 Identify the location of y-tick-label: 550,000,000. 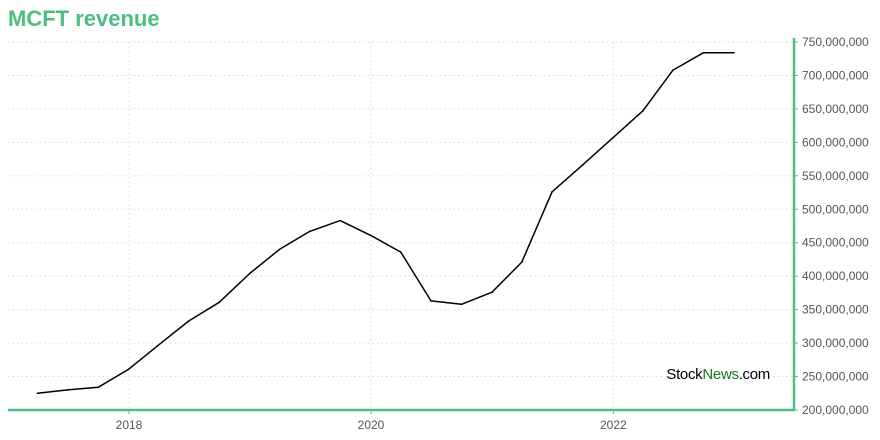
(835, 176).